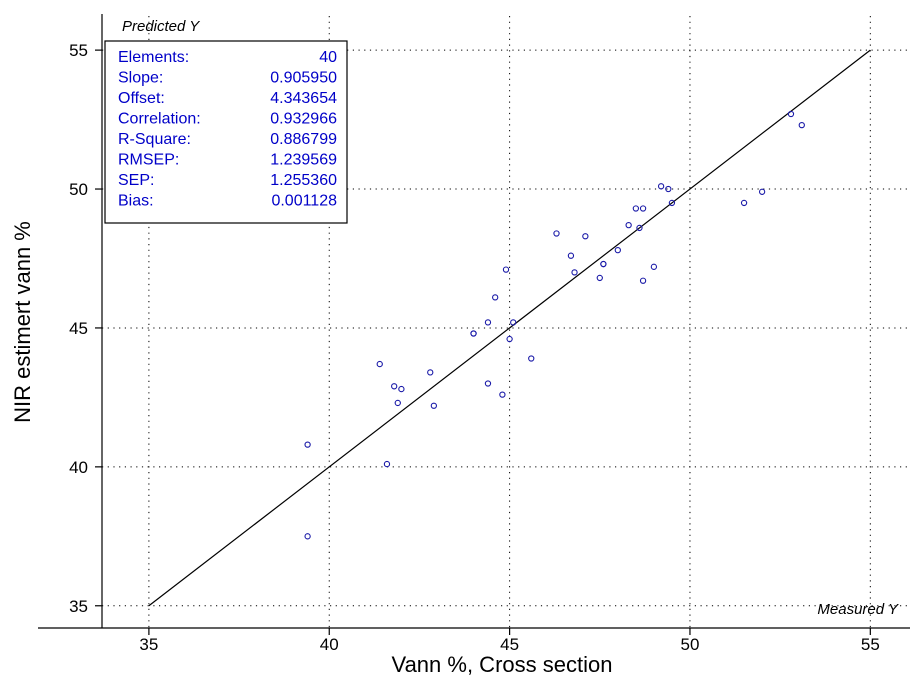 This screenshot has height=679, width=913. Describe the element at coordinates (328, 57) in the screenshot. I see `stats-value: 40` at that location.